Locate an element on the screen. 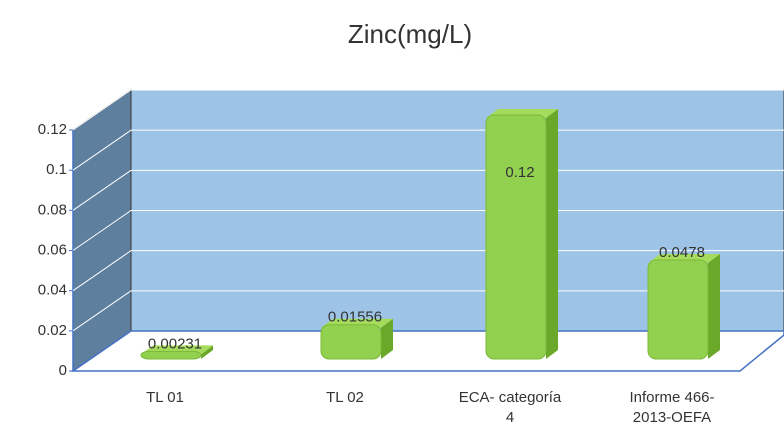  y-tick-label: 0.04 is located at coordinates (52, 290).